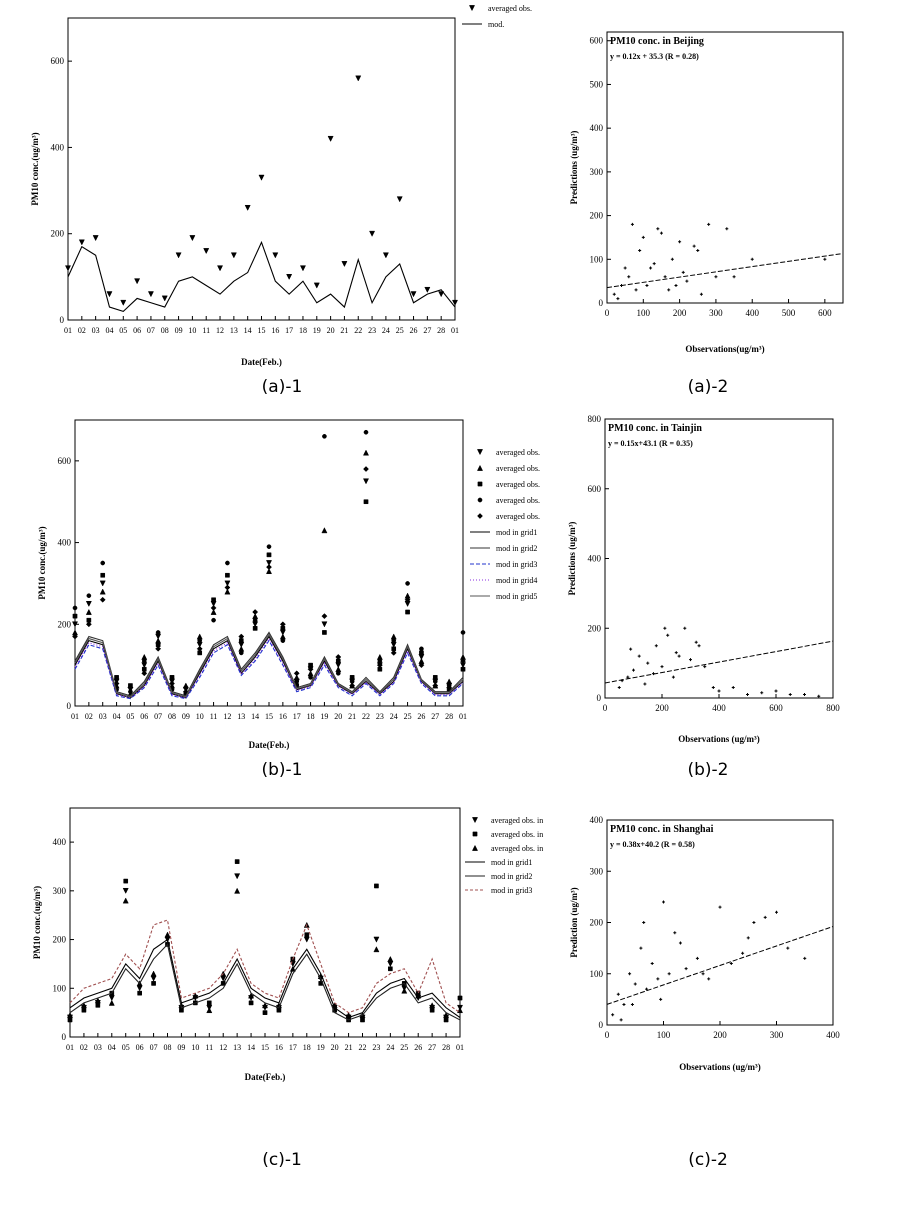  Describe the element at coordinates (719, 1067) in the screenshot. I see `x-axis-label: Observations (ug/m³)` at that location.